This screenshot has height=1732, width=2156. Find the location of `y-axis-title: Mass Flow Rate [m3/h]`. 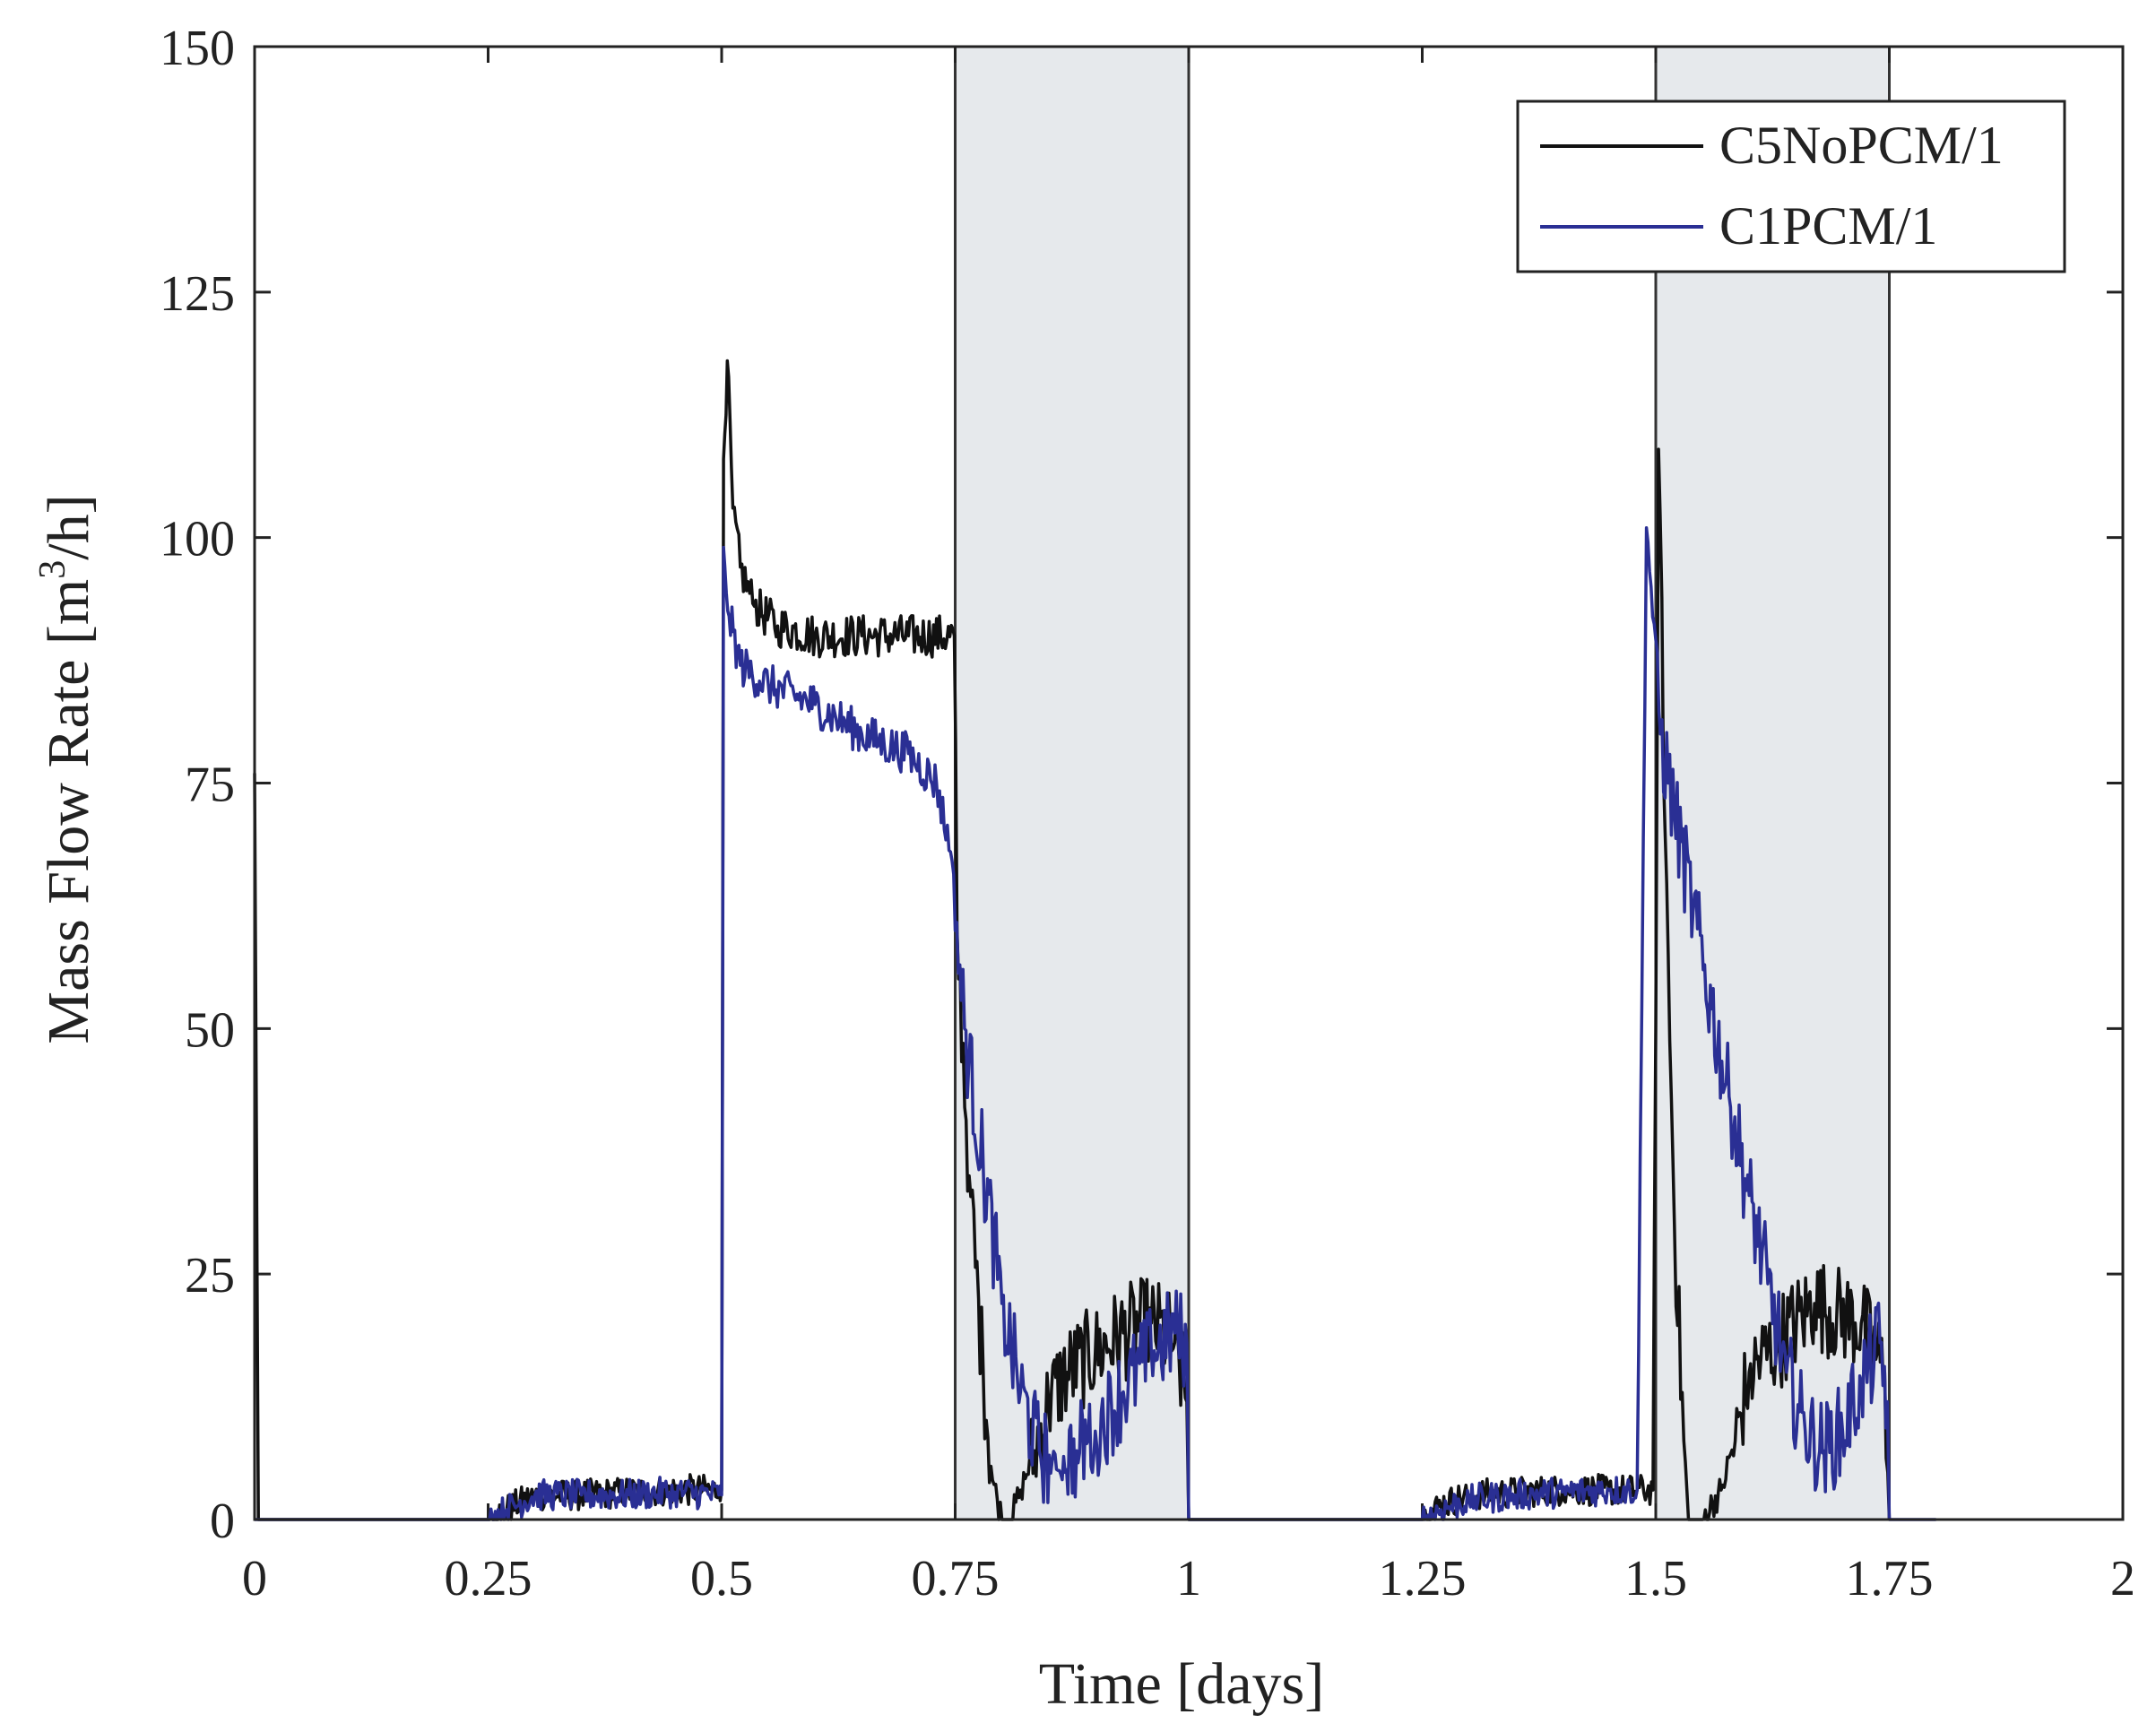

y-axis-title: Mass Flow Rate [m3/h] is located at coordinates (66, 769).